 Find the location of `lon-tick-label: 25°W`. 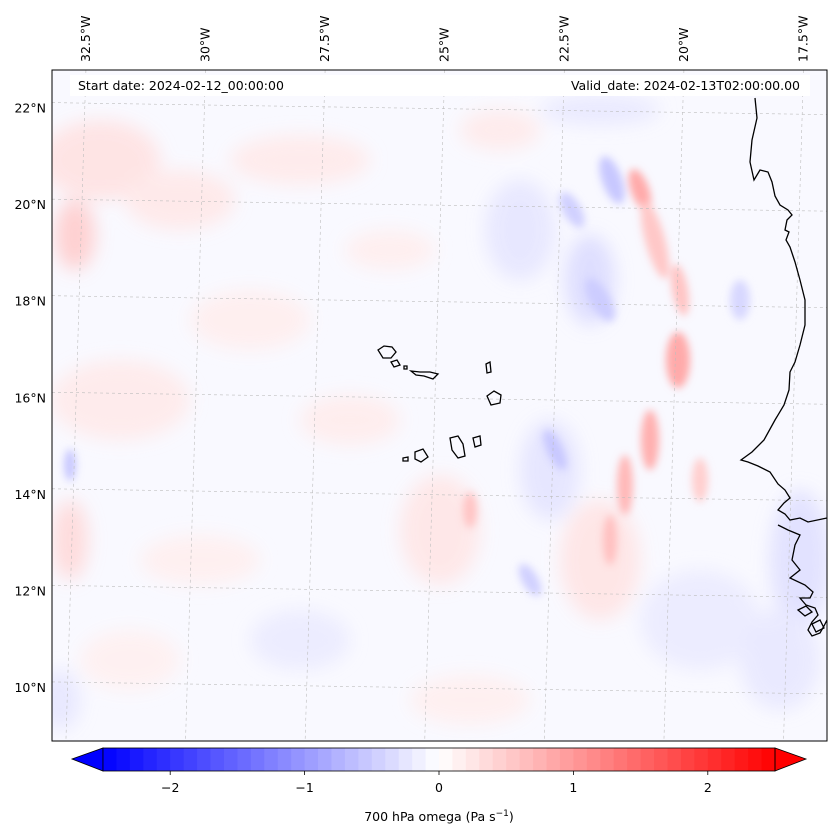

lon-tick-label: 25°W is located at coordinates (444, 44).